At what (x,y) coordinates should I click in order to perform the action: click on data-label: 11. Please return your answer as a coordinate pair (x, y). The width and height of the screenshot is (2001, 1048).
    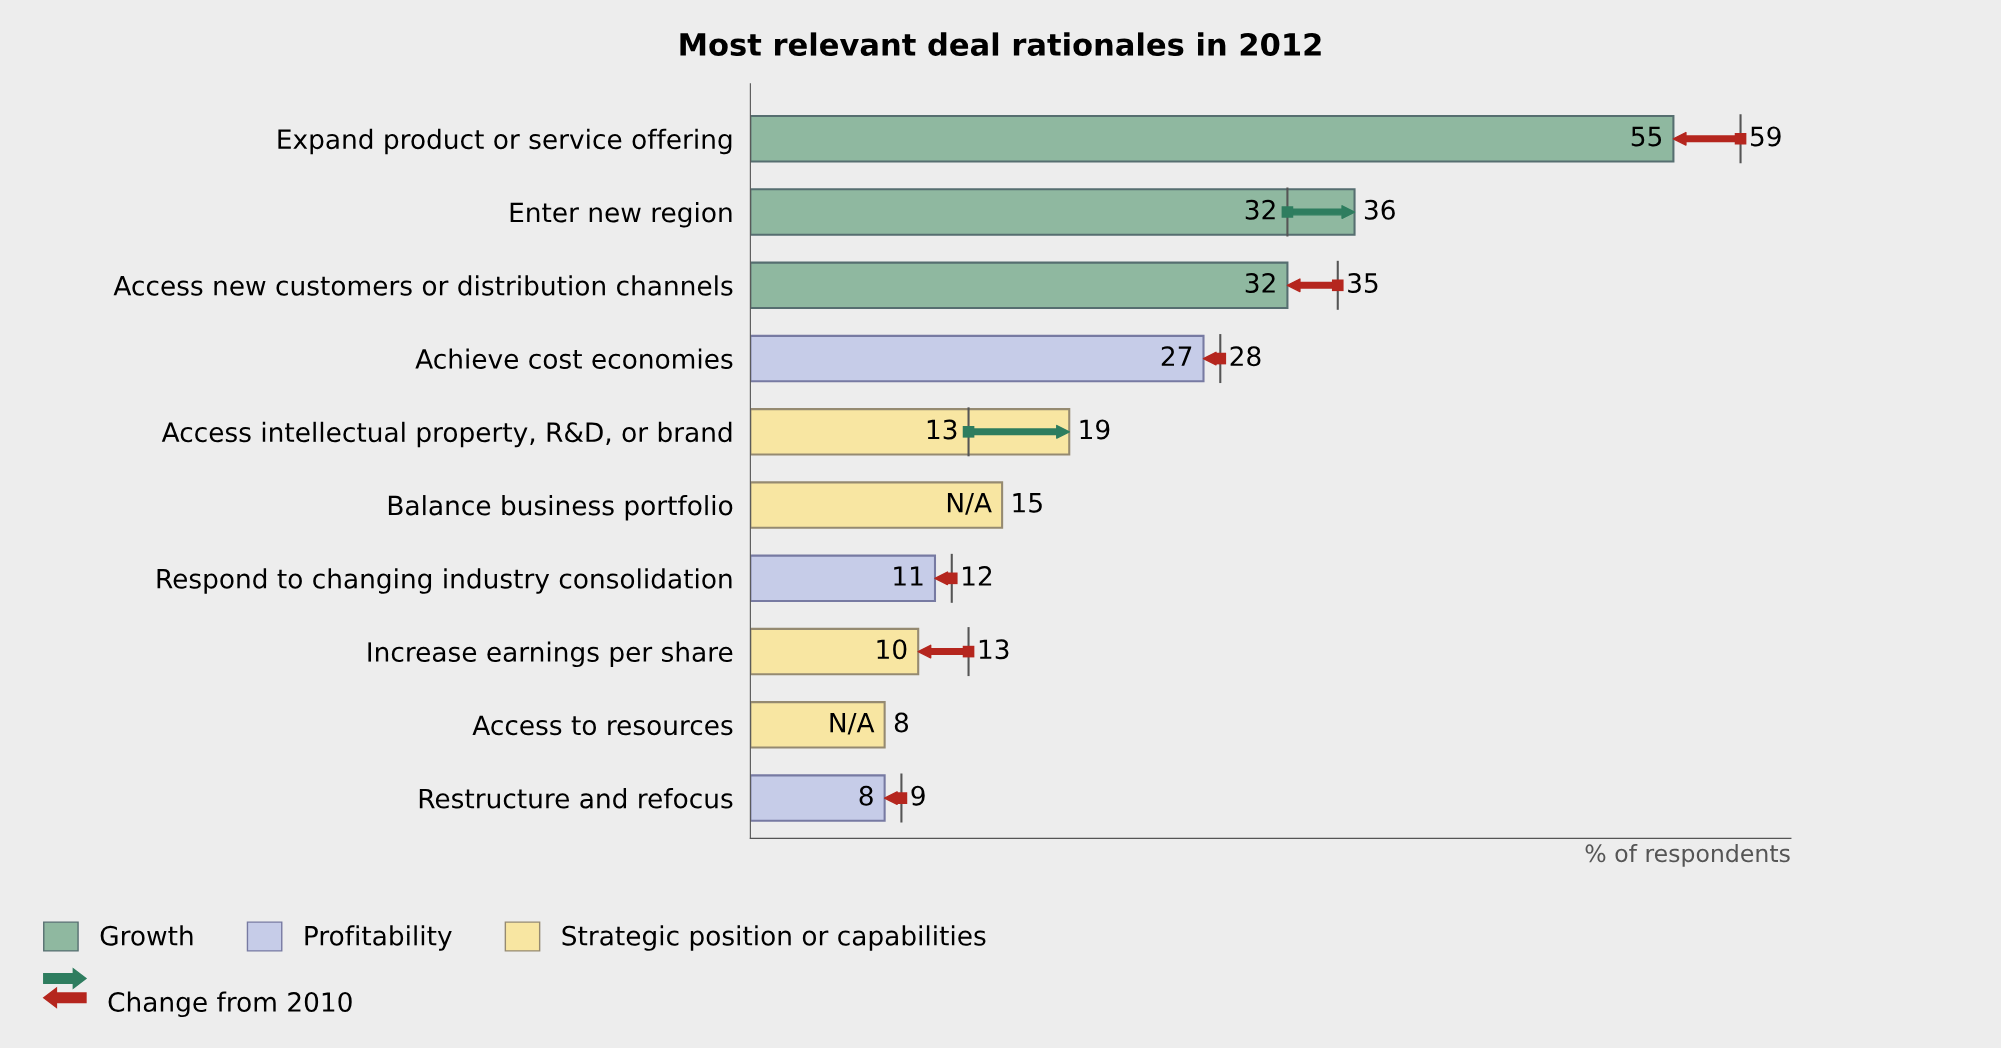
    Looking at the image, I should click on (908, 576).